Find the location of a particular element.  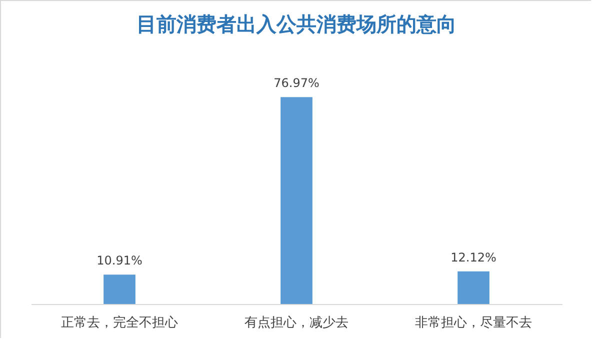

data-label: 76.97% is located at coordinates (297, 83).